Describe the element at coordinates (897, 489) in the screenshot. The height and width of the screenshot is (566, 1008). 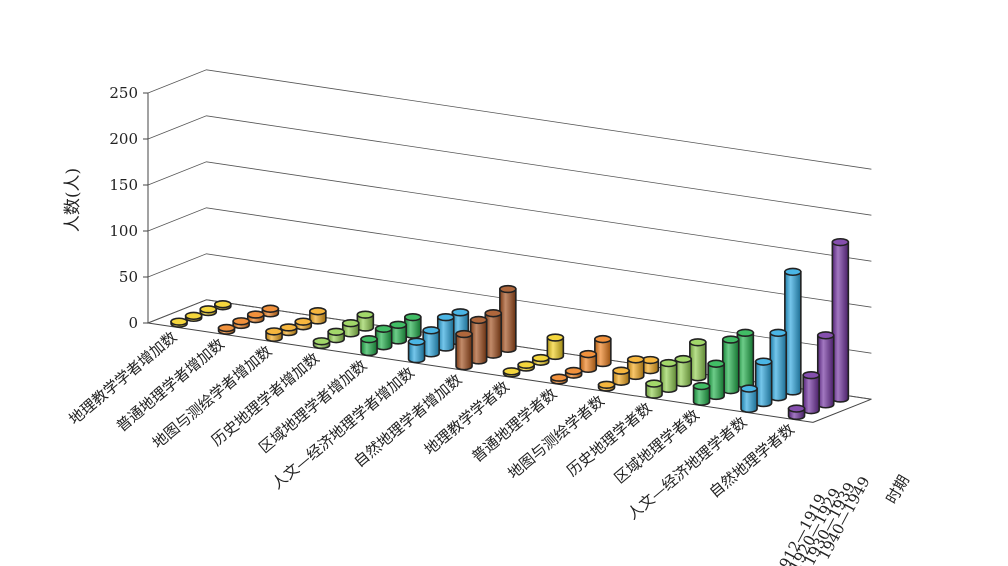
I see `depth-axis-title: 时期` at that location.